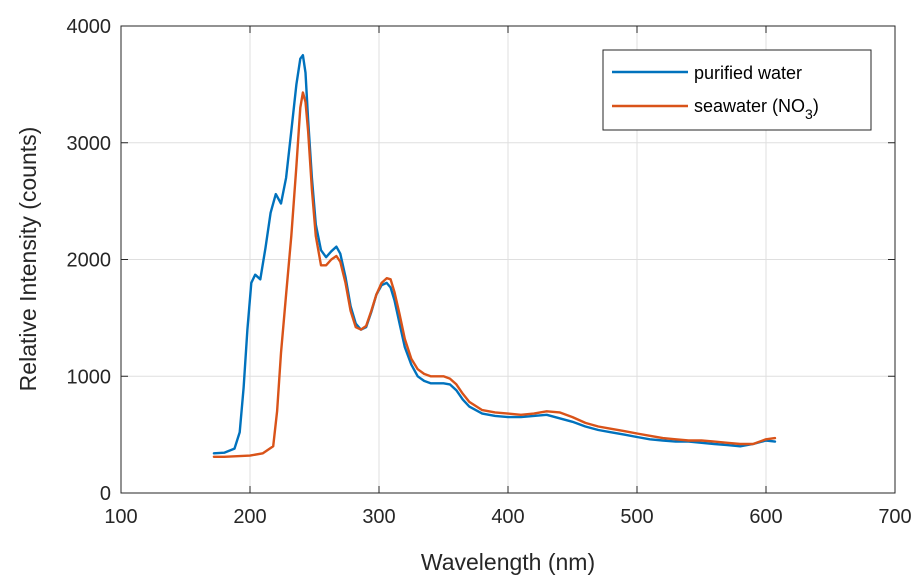 Image resolution: width=922 pixels, height=578 pixels. What do you see at coordinates (89, 377) in the screenshot?
I see `y-tick-label: 1000` at bounding box center [89, 377].